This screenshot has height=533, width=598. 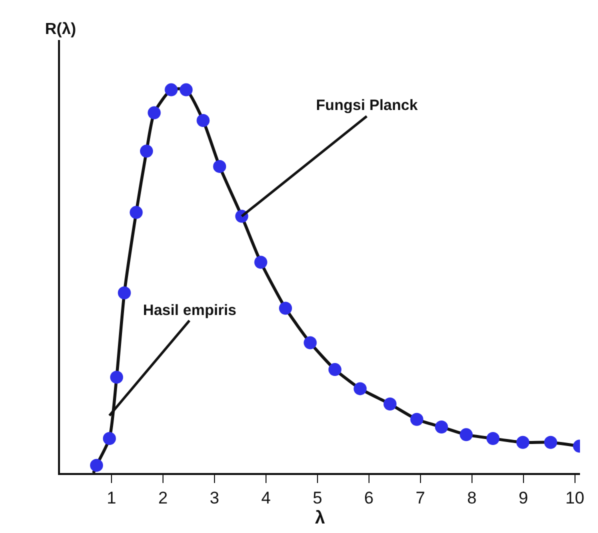 What do you see at coordinates (421, 498) in the screenshot?
I see `x-tick-label: 7` at bounding box center [421, 498].